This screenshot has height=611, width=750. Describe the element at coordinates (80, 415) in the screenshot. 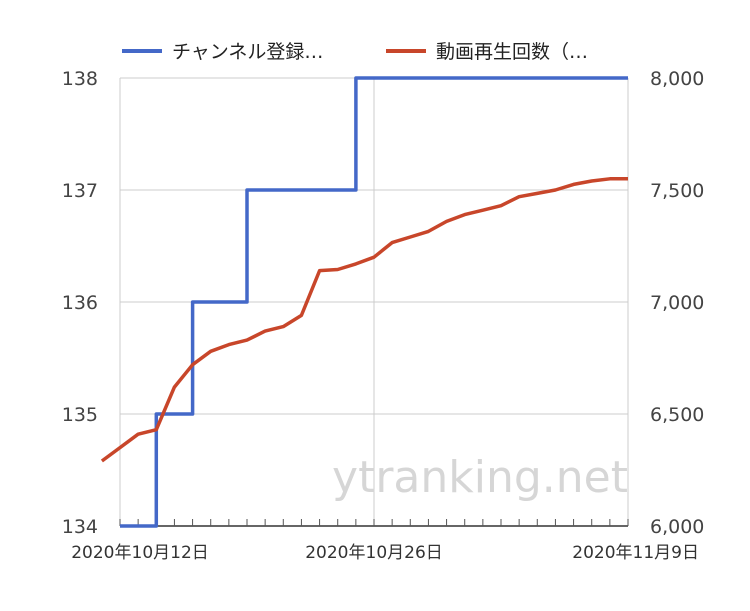

I see `y-left-tick-label: 135` at that location.